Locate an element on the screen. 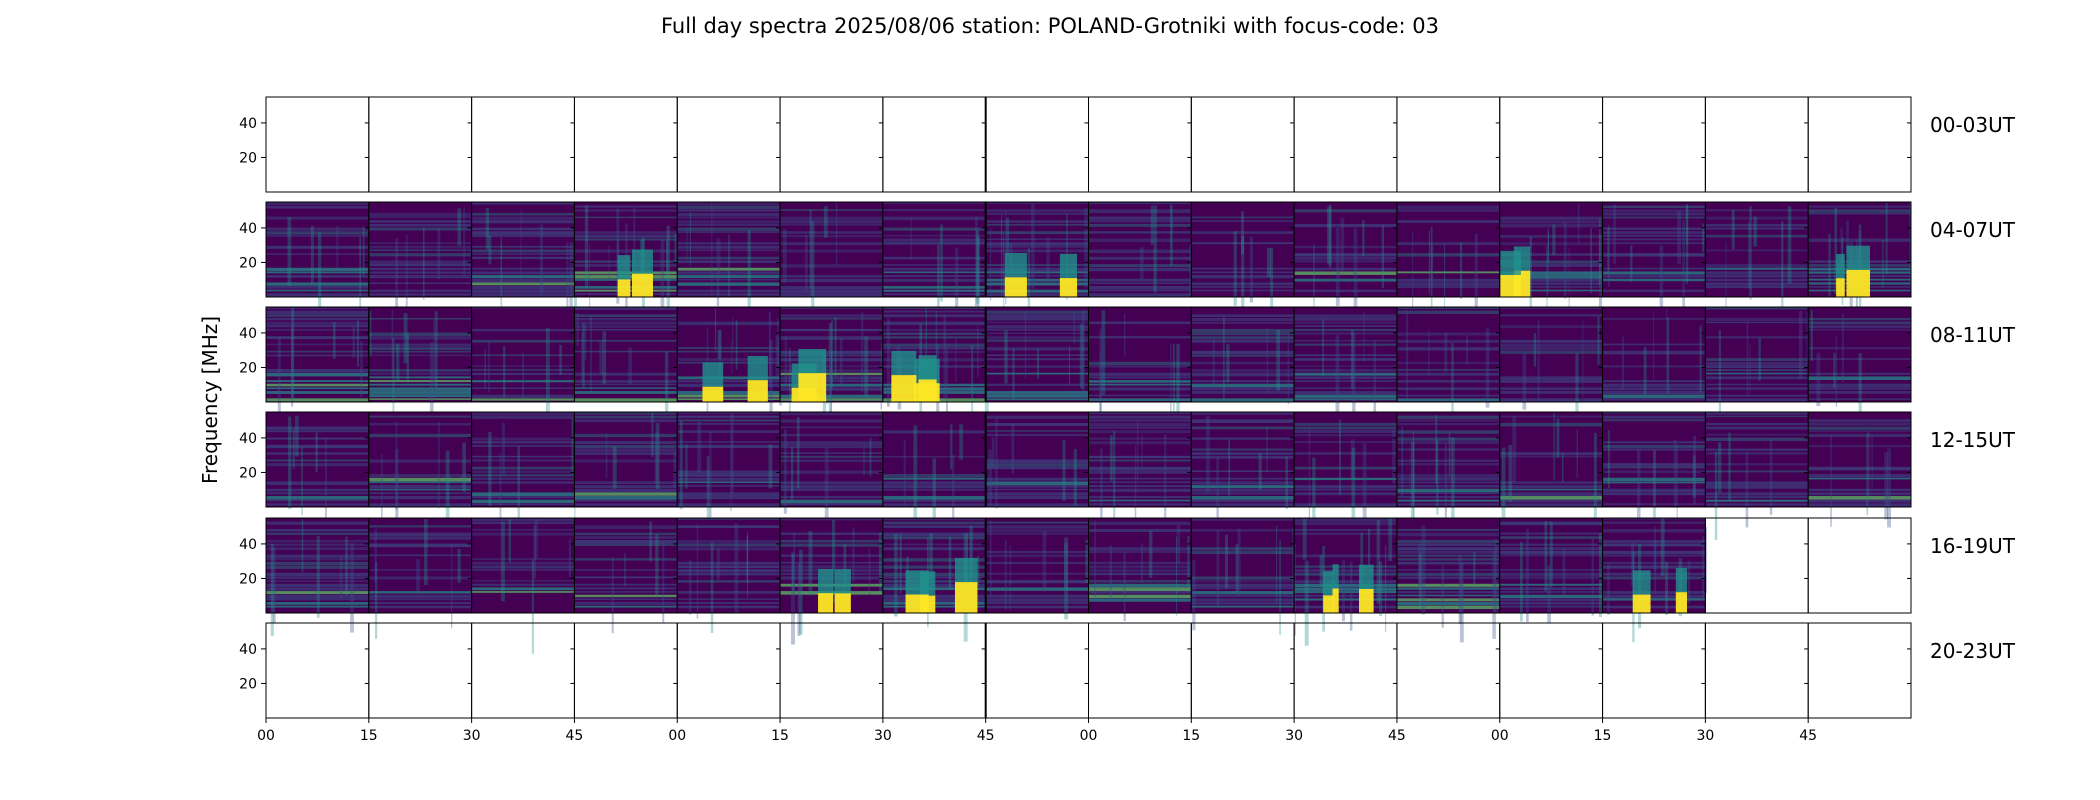  row-time-label: 00-03UT is located at coordinates (1973, 125).